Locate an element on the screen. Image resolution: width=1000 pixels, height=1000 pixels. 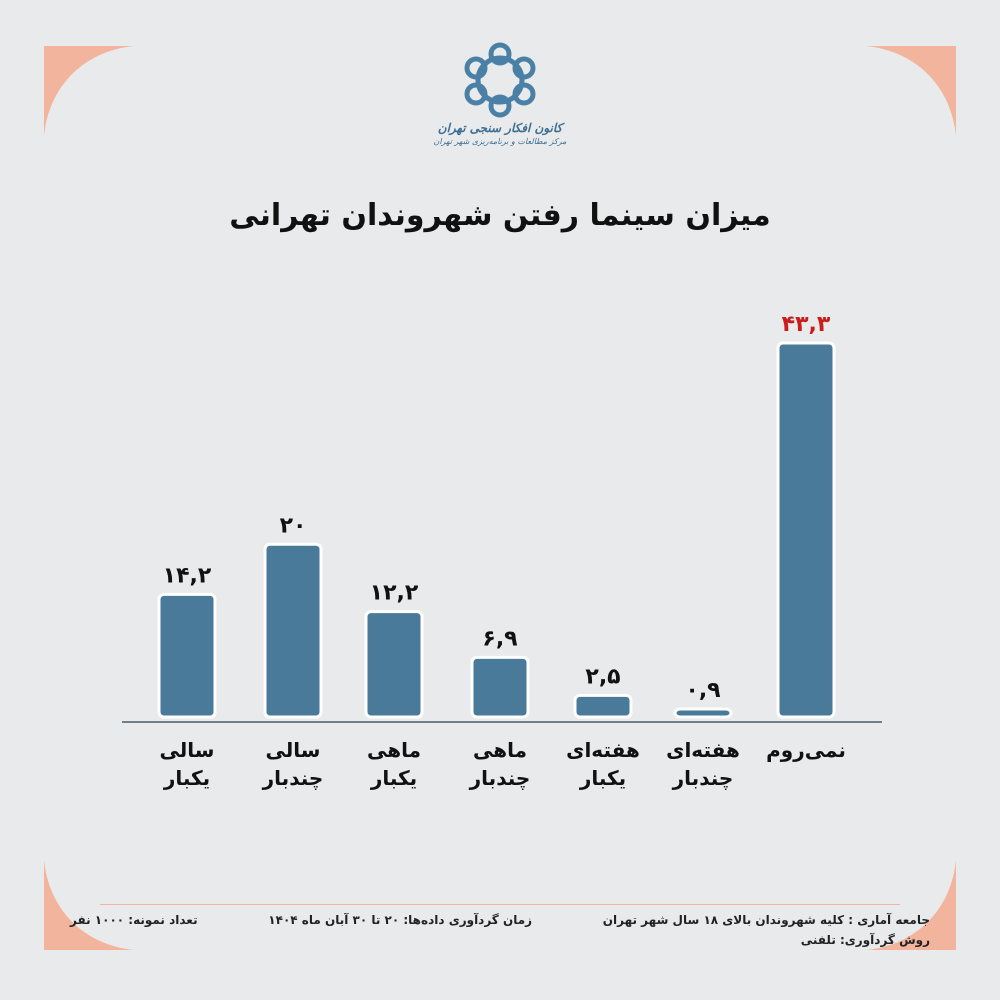
logo-icon is located at coordinates (500, 80).